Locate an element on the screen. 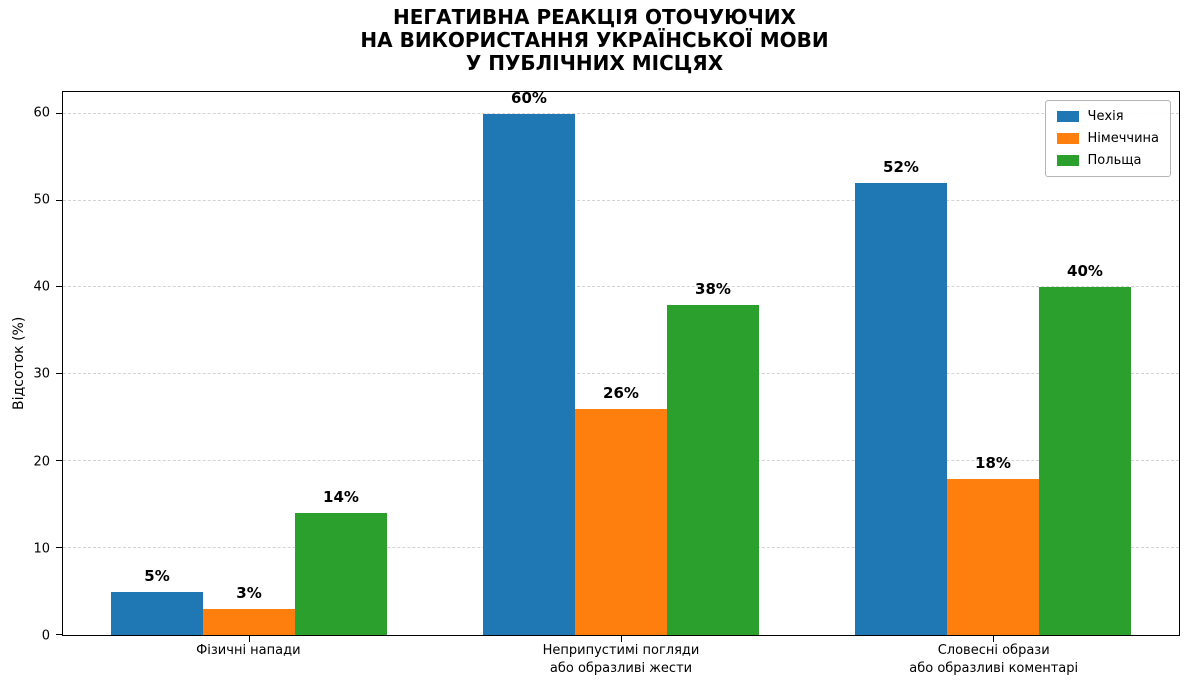 The height and width of the screenshot is (690, 1189). bar-value-label: 52% is located at coordinates (901, 167).